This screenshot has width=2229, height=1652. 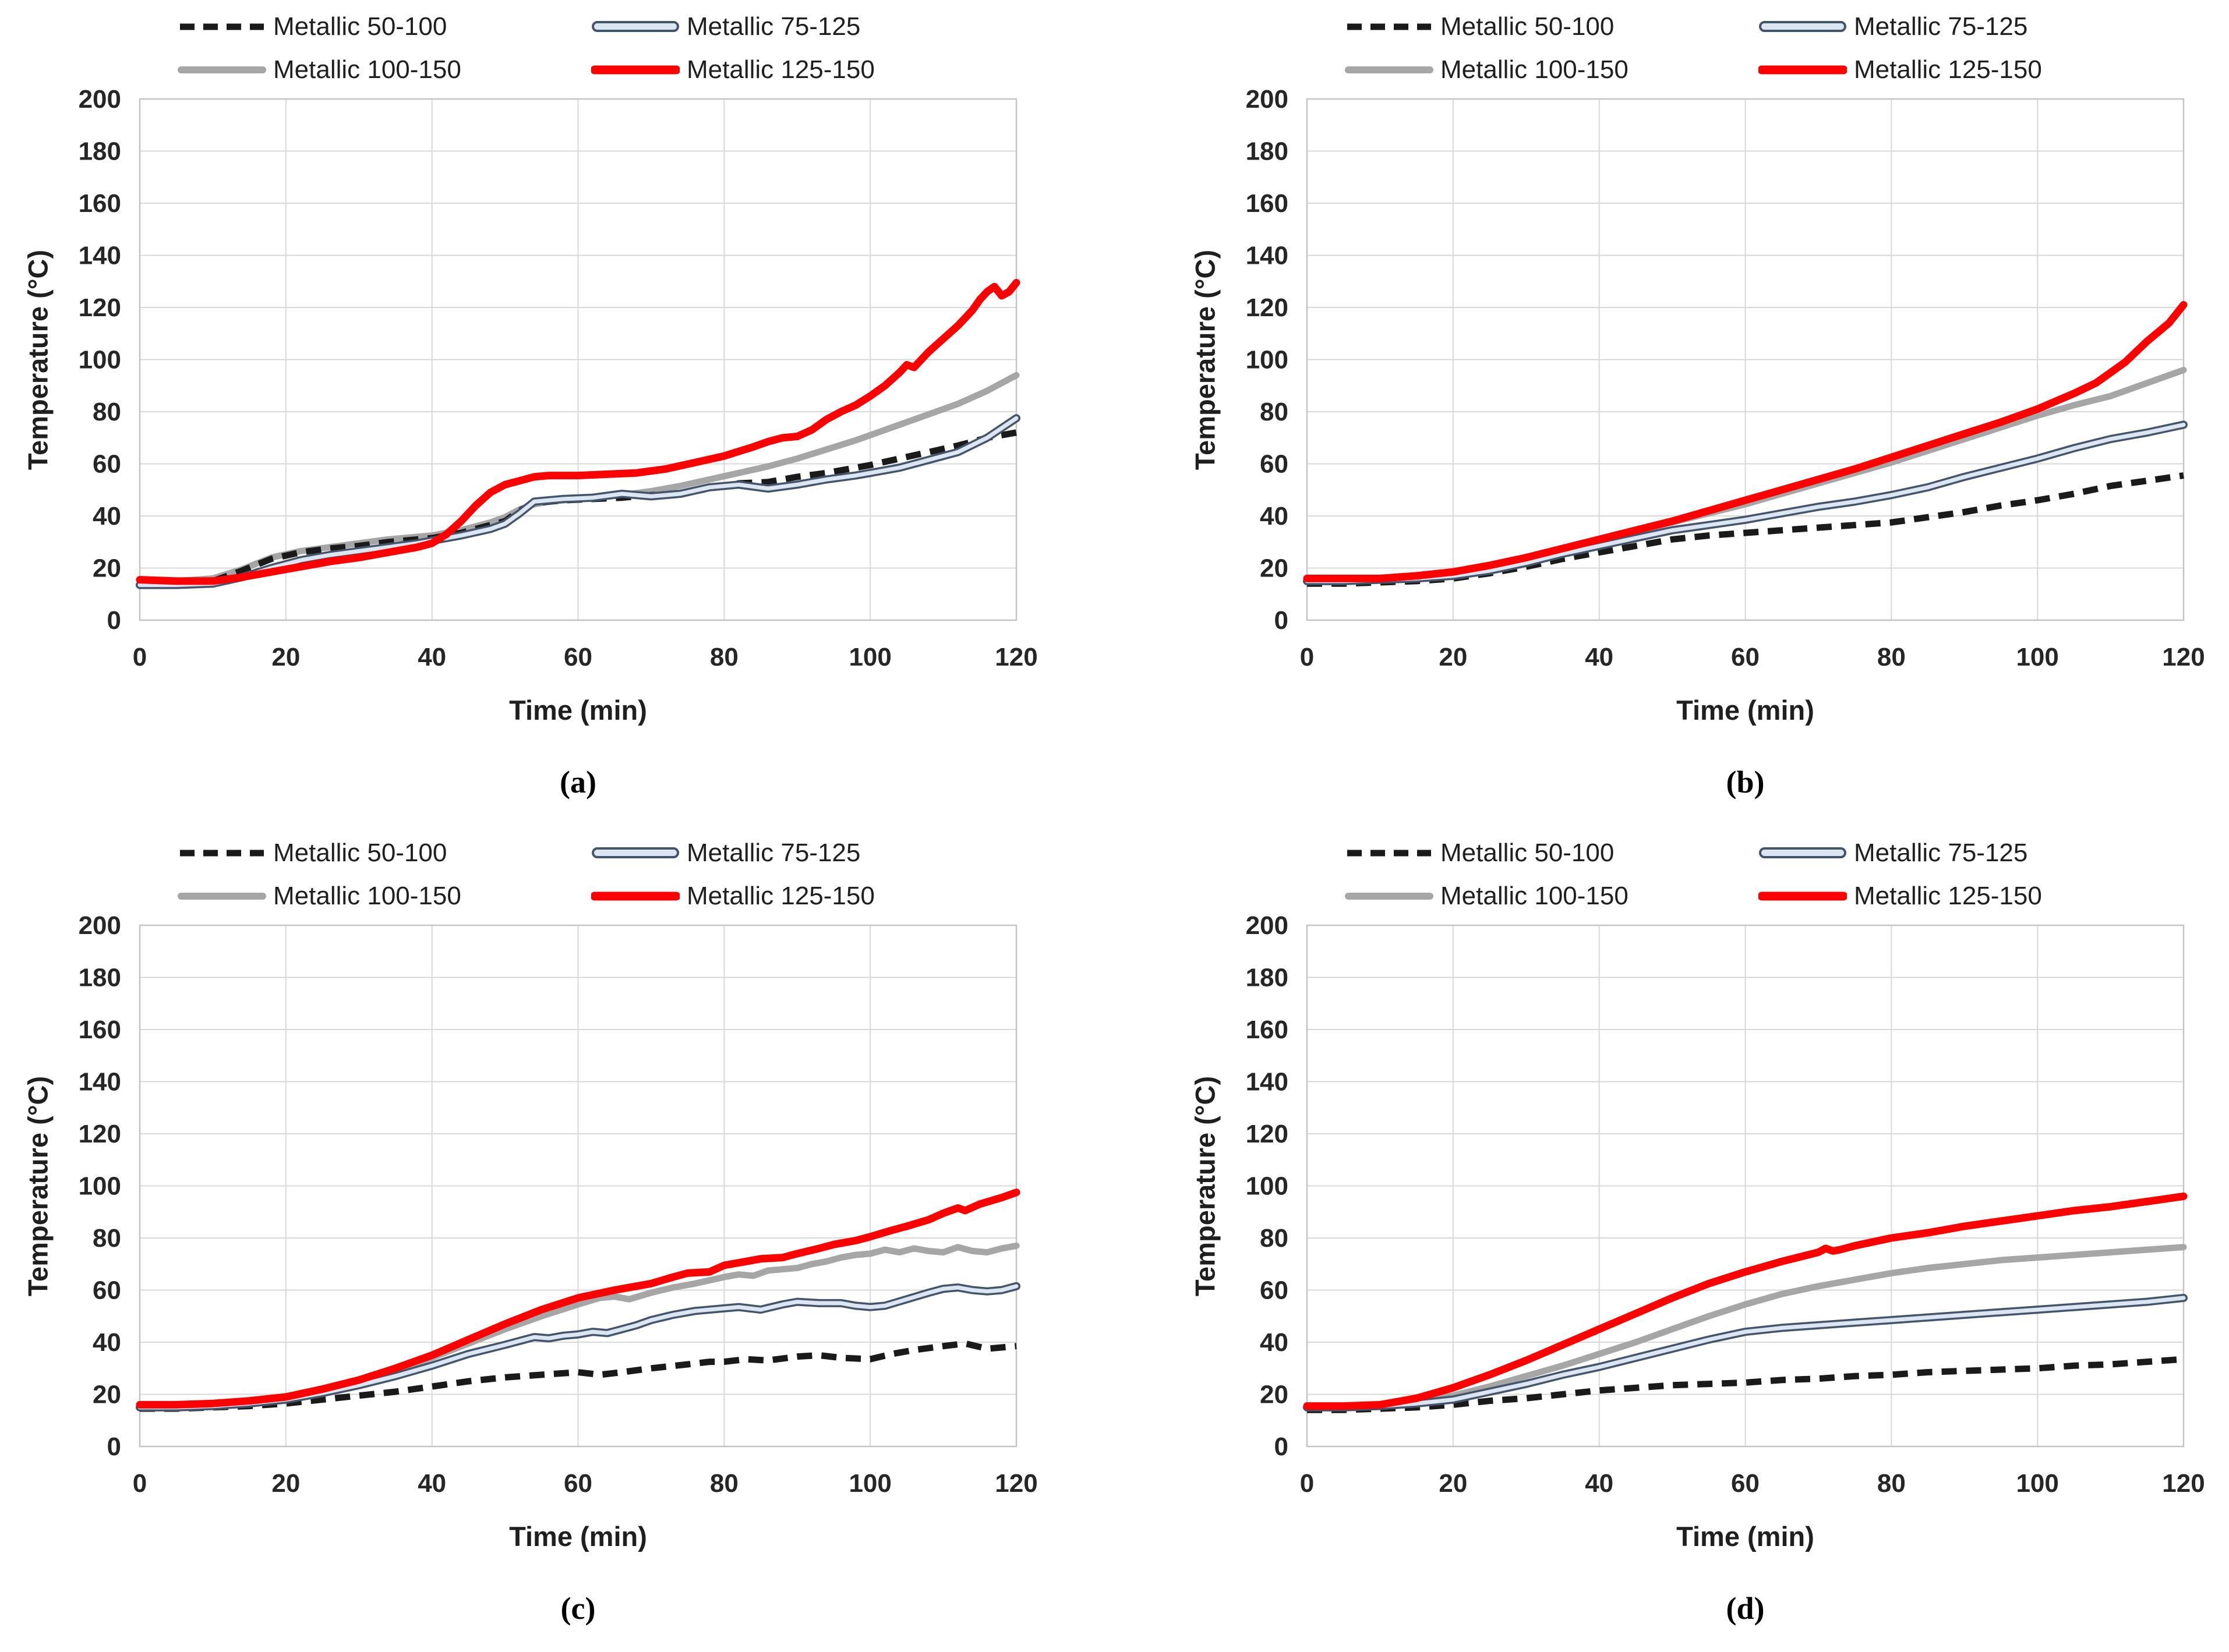 I want to click on caption-d: (d), so click(x=1746, y=1608).